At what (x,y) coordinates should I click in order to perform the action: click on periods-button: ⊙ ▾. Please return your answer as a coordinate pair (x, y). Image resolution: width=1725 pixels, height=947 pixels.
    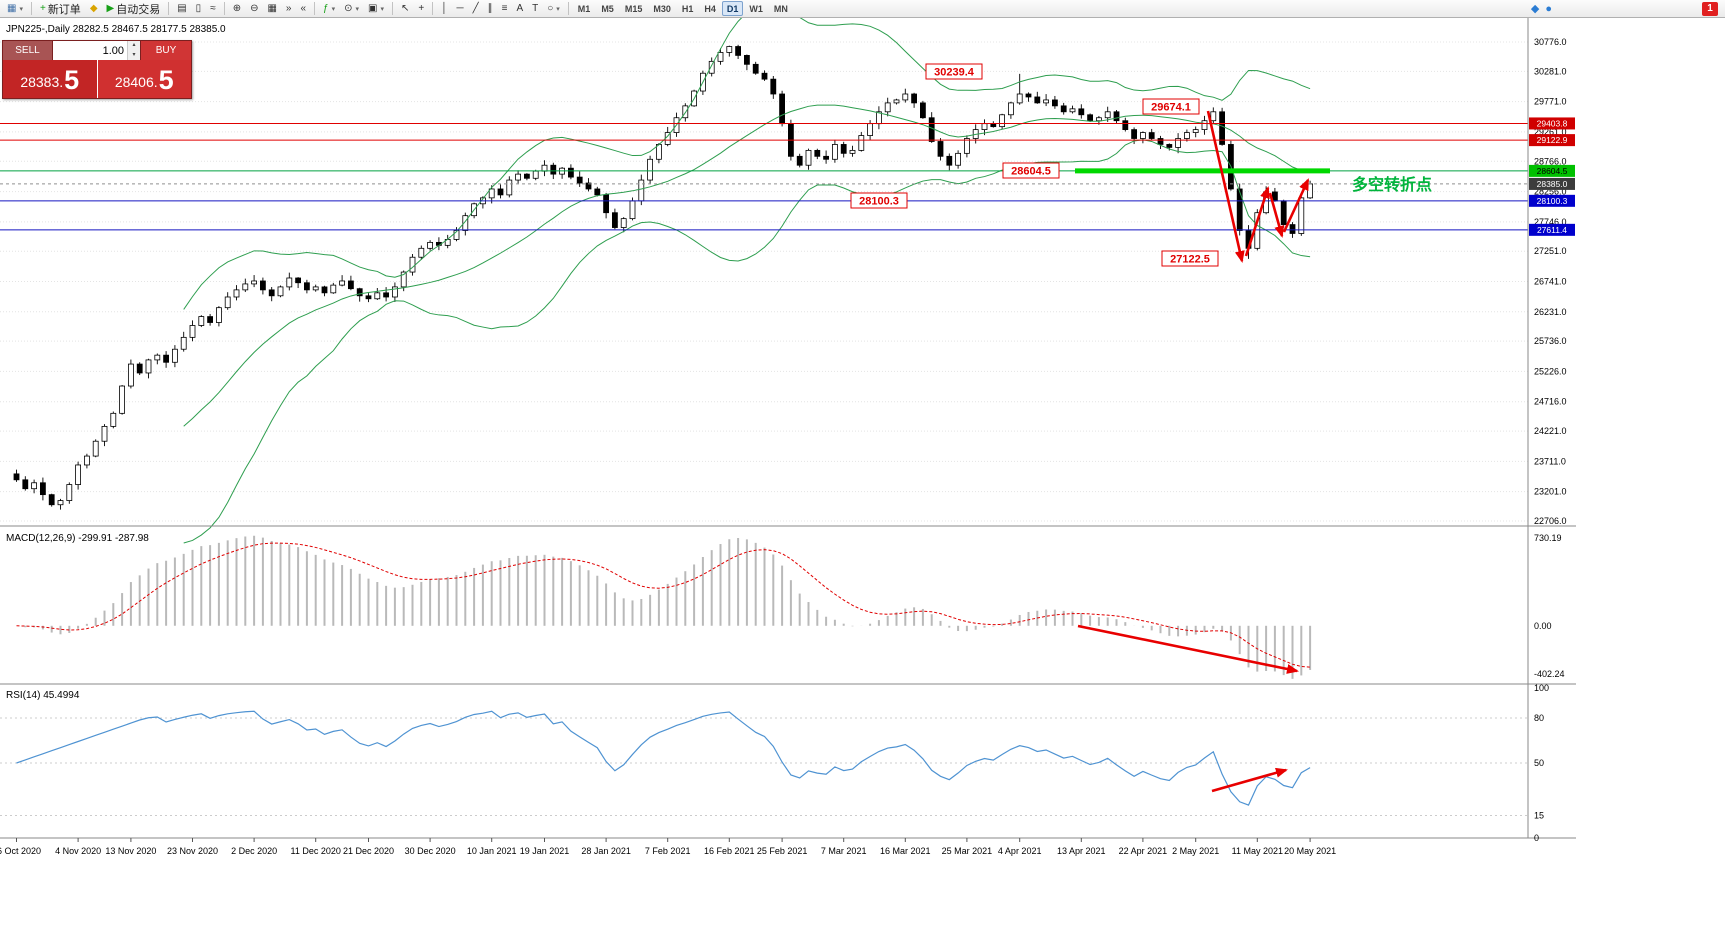
    Looking at the image, I should click on (351, 9).